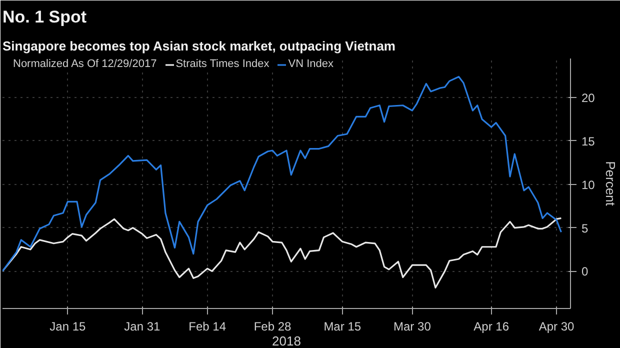 The width and height of the screenshot is (620, 348). What do you see at coordinates (273, 327) in the screenshot?
I see `x-tick-label: Feb 28` at bounding box center [273, 327].